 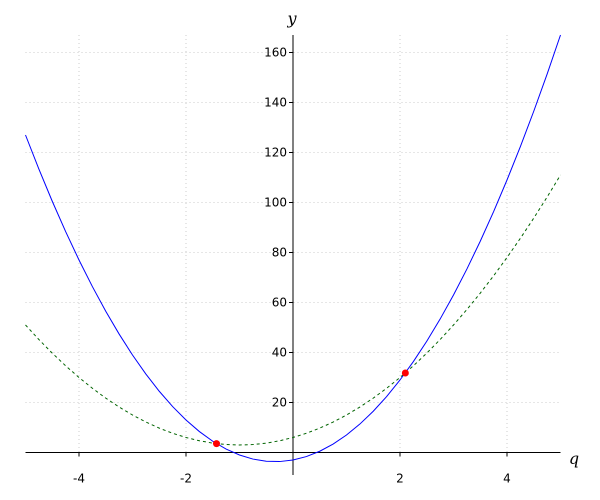 I want to click on y-tick-label: 20, so click(x=279, y=403).